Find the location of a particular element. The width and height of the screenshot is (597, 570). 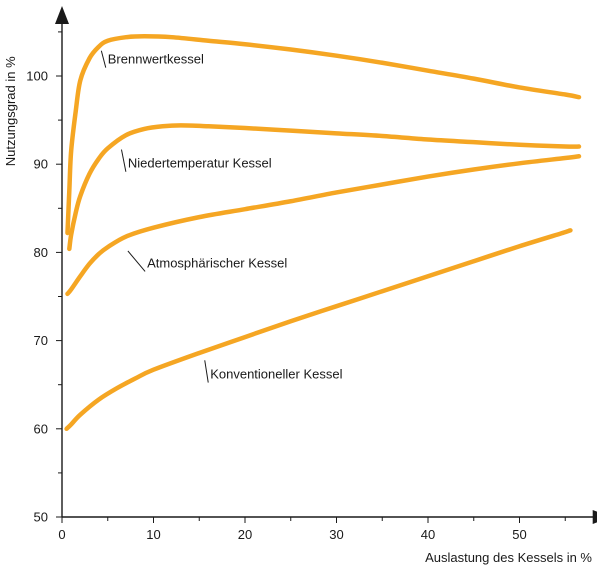

y-tick-label: 90 is located at coordinates (41, 164).